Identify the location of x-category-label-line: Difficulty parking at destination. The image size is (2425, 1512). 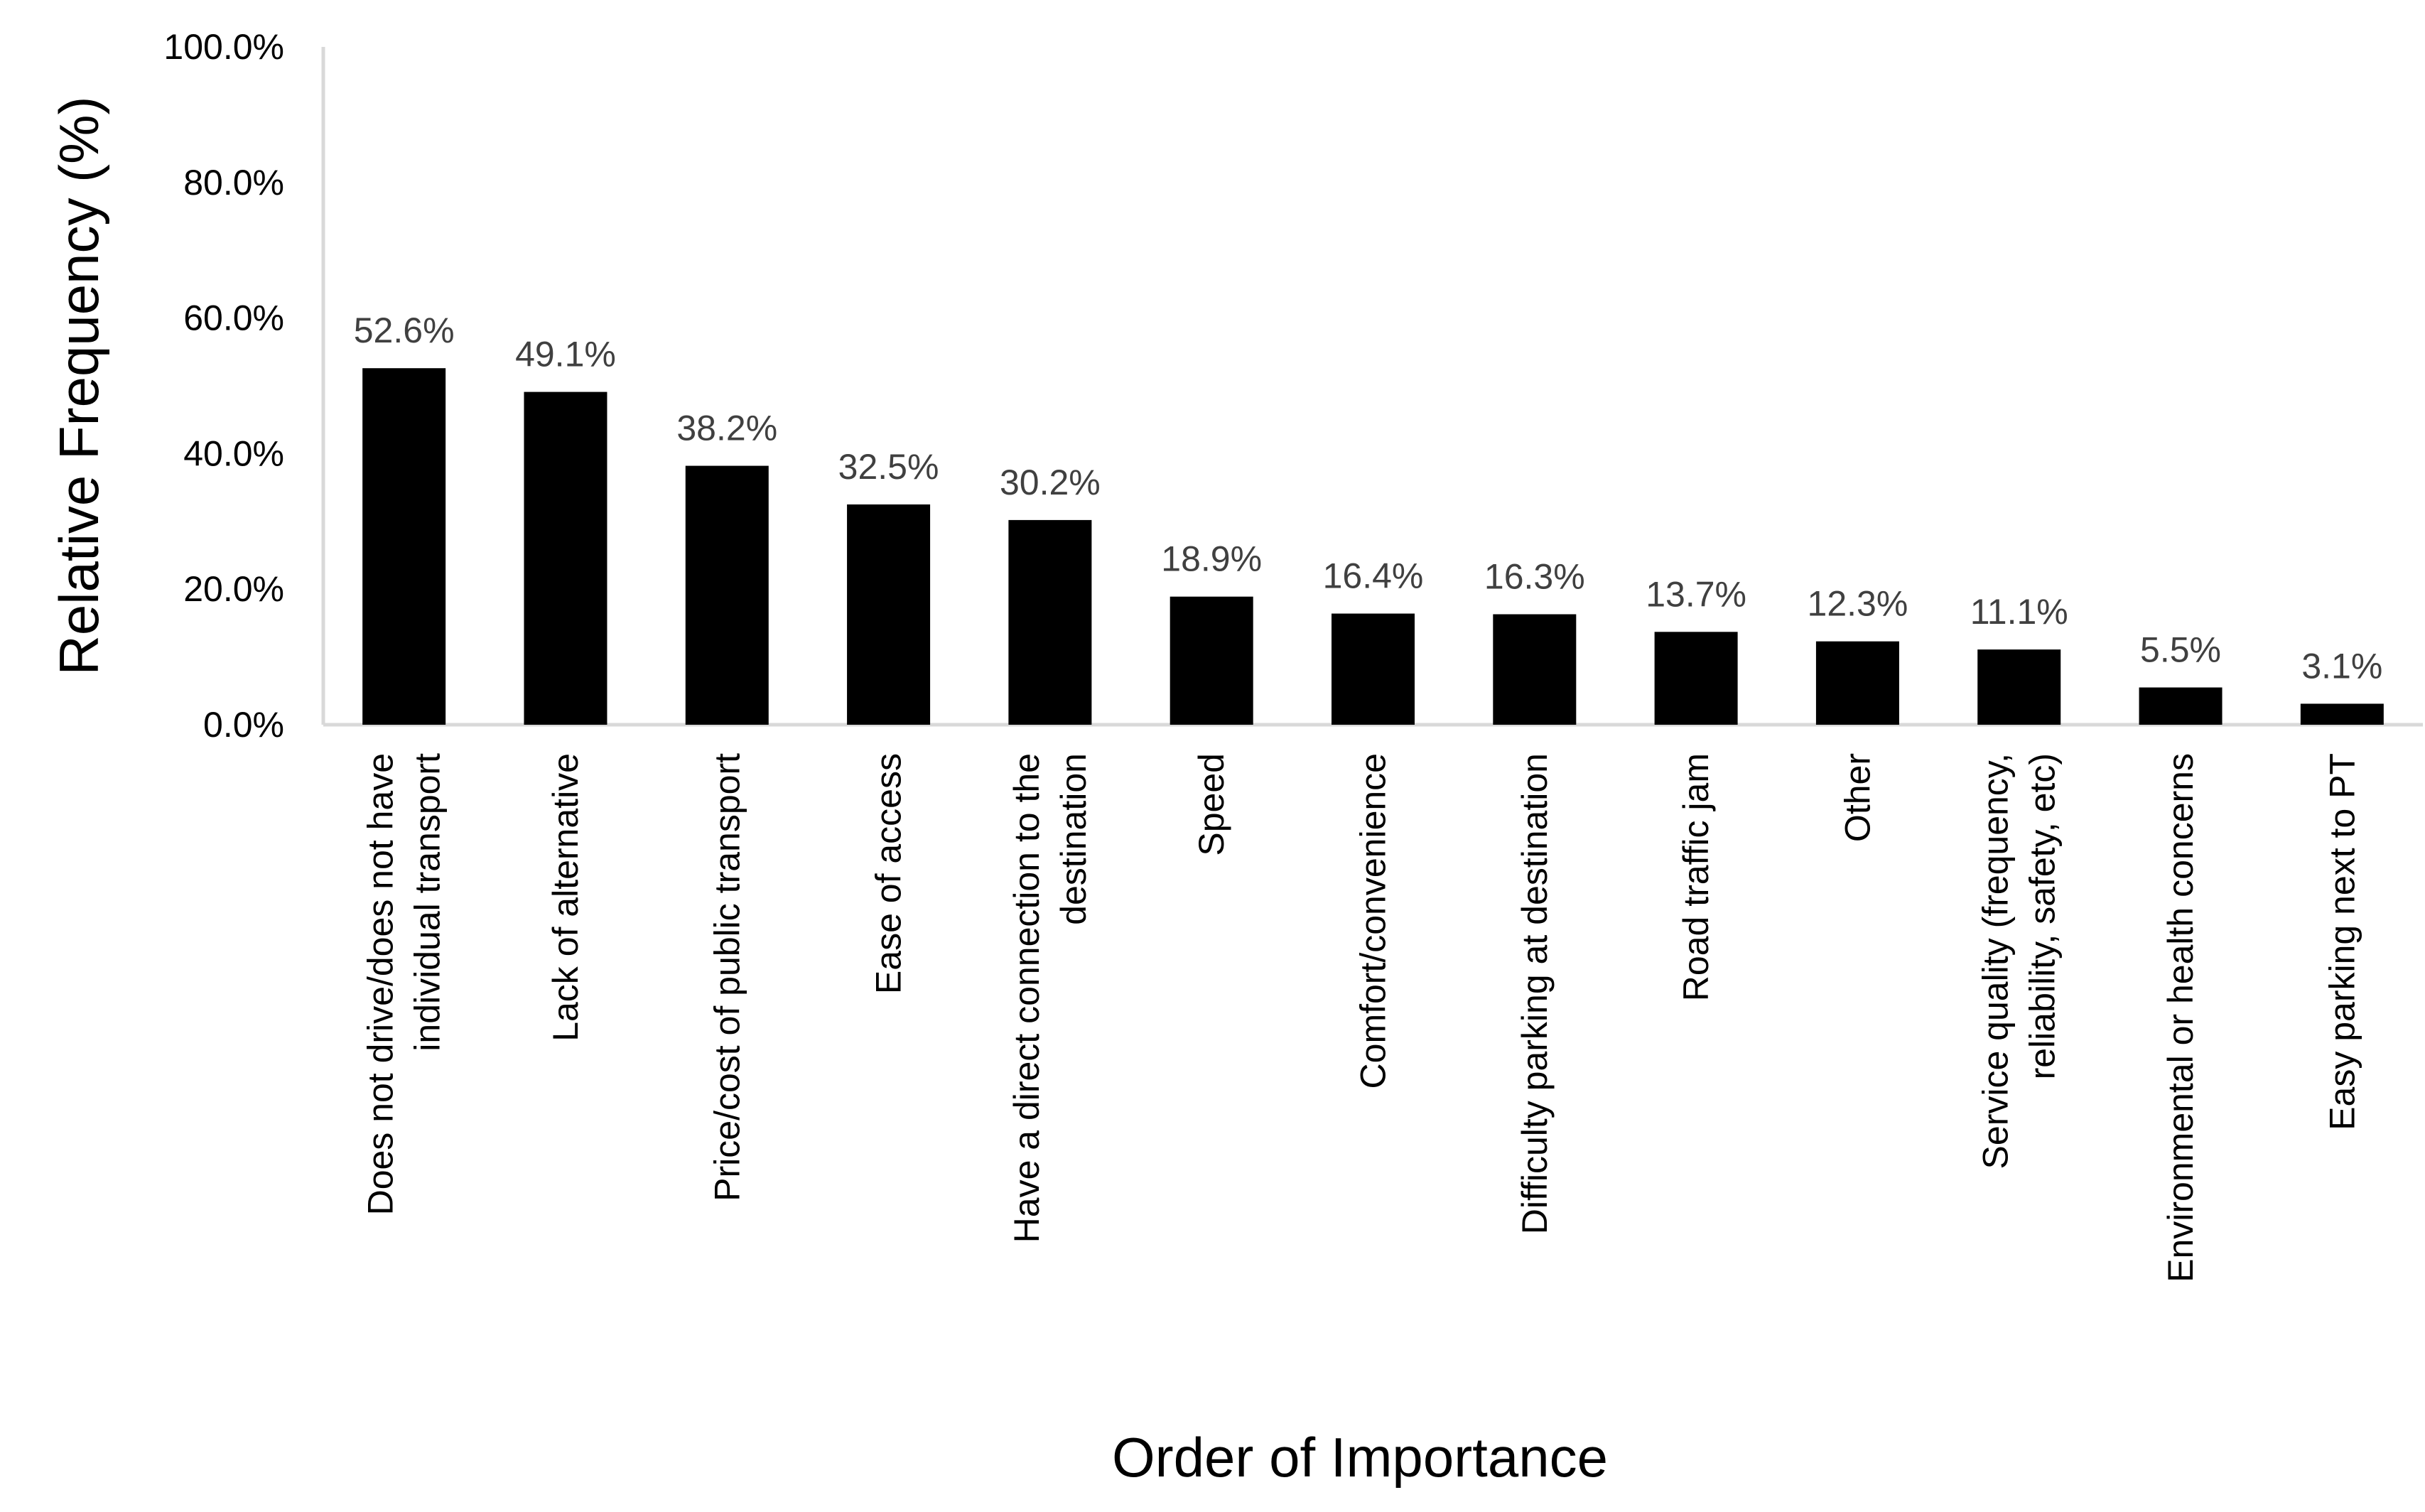
(1535, 993).